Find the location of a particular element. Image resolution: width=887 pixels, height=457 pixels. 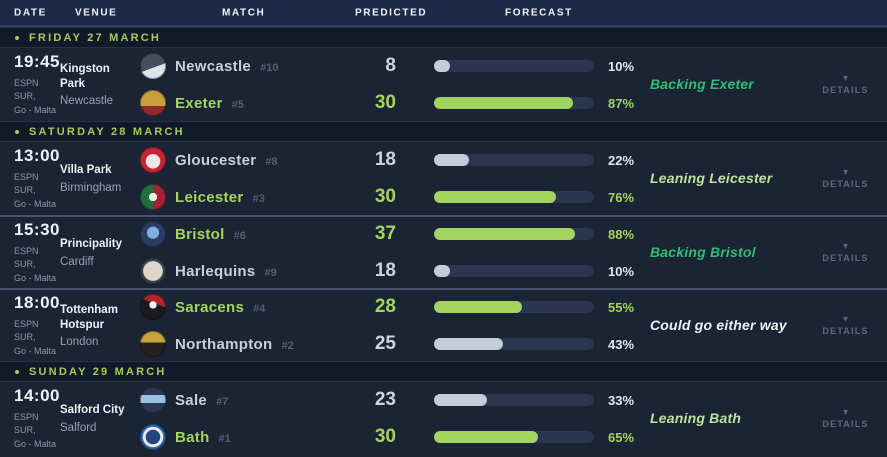

northampton-saints-logo is located at coordinates (153, 344).